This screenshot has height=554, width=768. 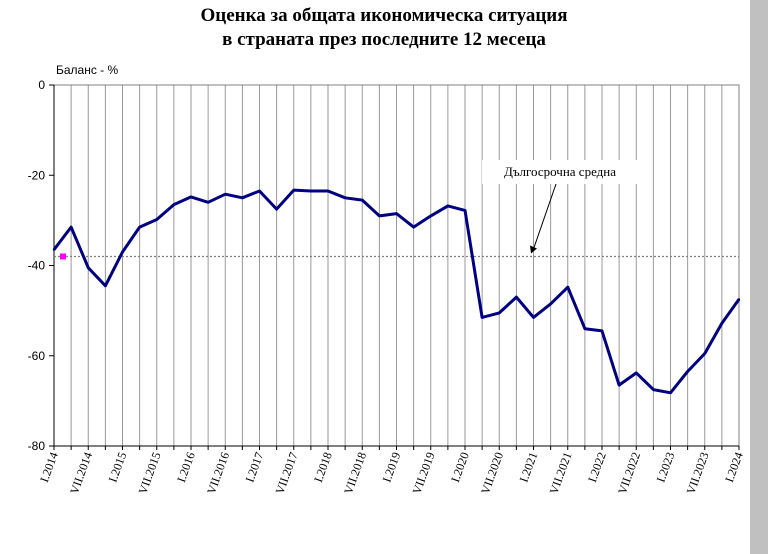 I want to click on y-tick-label: -40, so click(x=37, y=266).